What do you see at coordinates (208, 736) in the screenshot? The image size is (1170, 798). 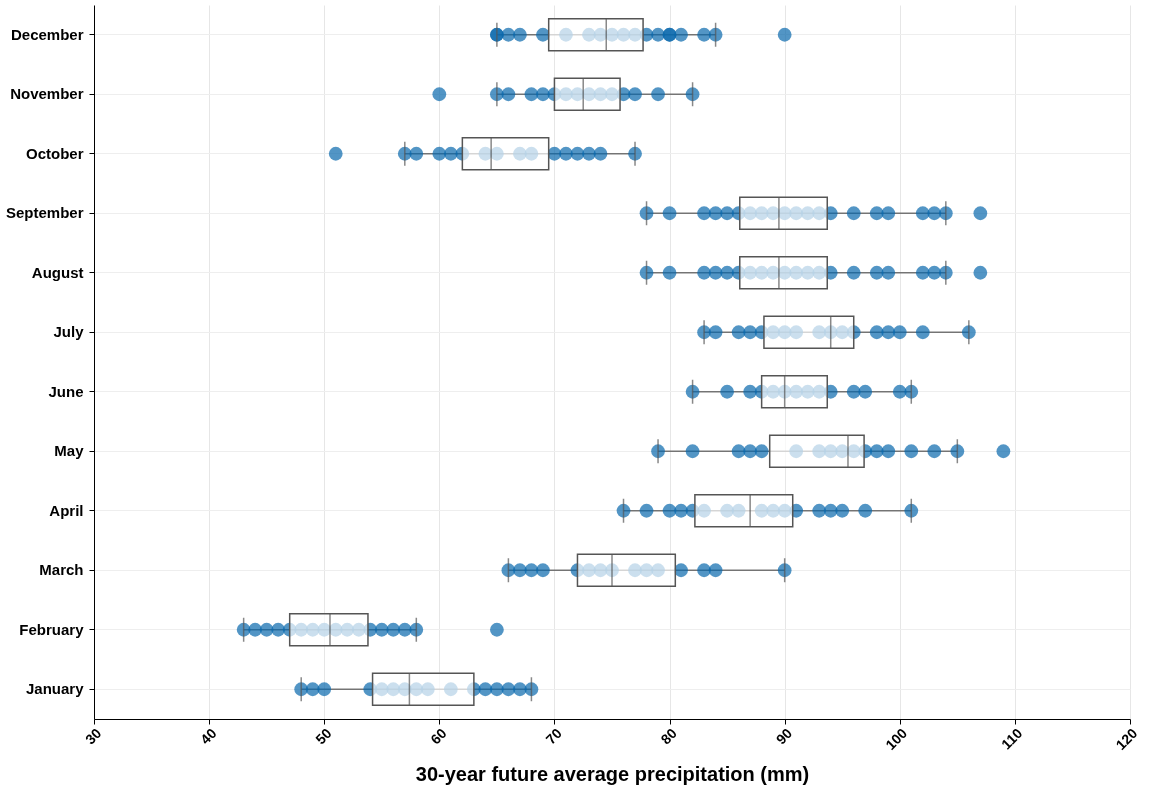 I see `x-tick-label: 40` at bounding box center [208, 736].